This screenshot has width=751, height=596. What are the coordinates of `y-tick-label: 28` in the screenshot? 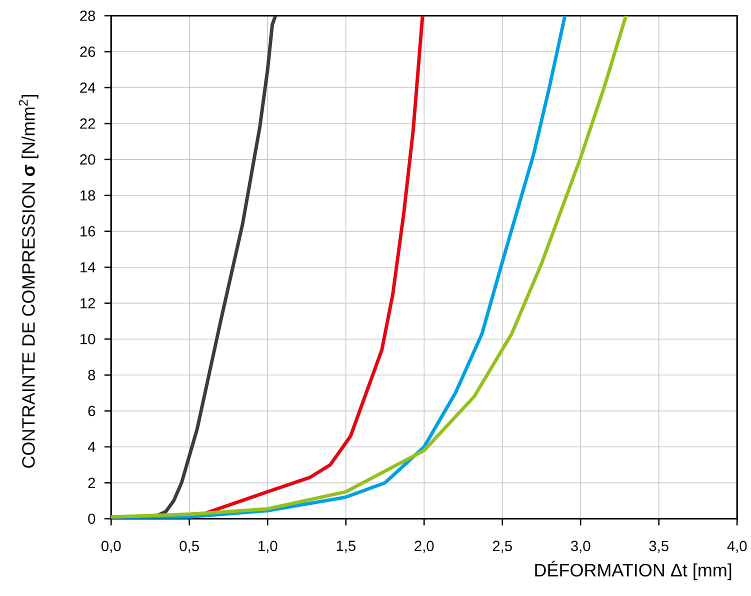 It's located at (88, 15).